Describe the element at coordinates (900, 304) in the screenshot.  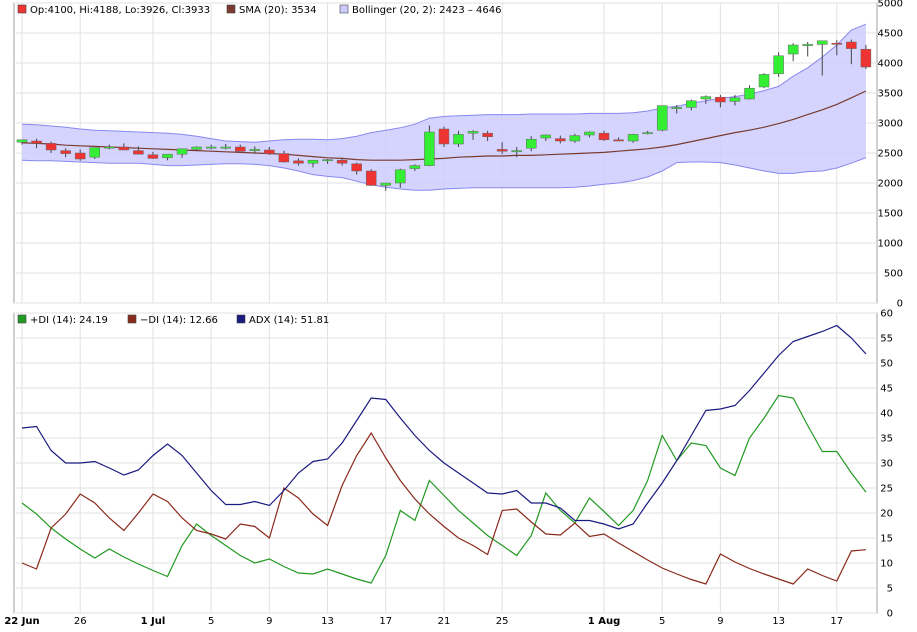
I see `price-y-tick-label: 0` at that location.